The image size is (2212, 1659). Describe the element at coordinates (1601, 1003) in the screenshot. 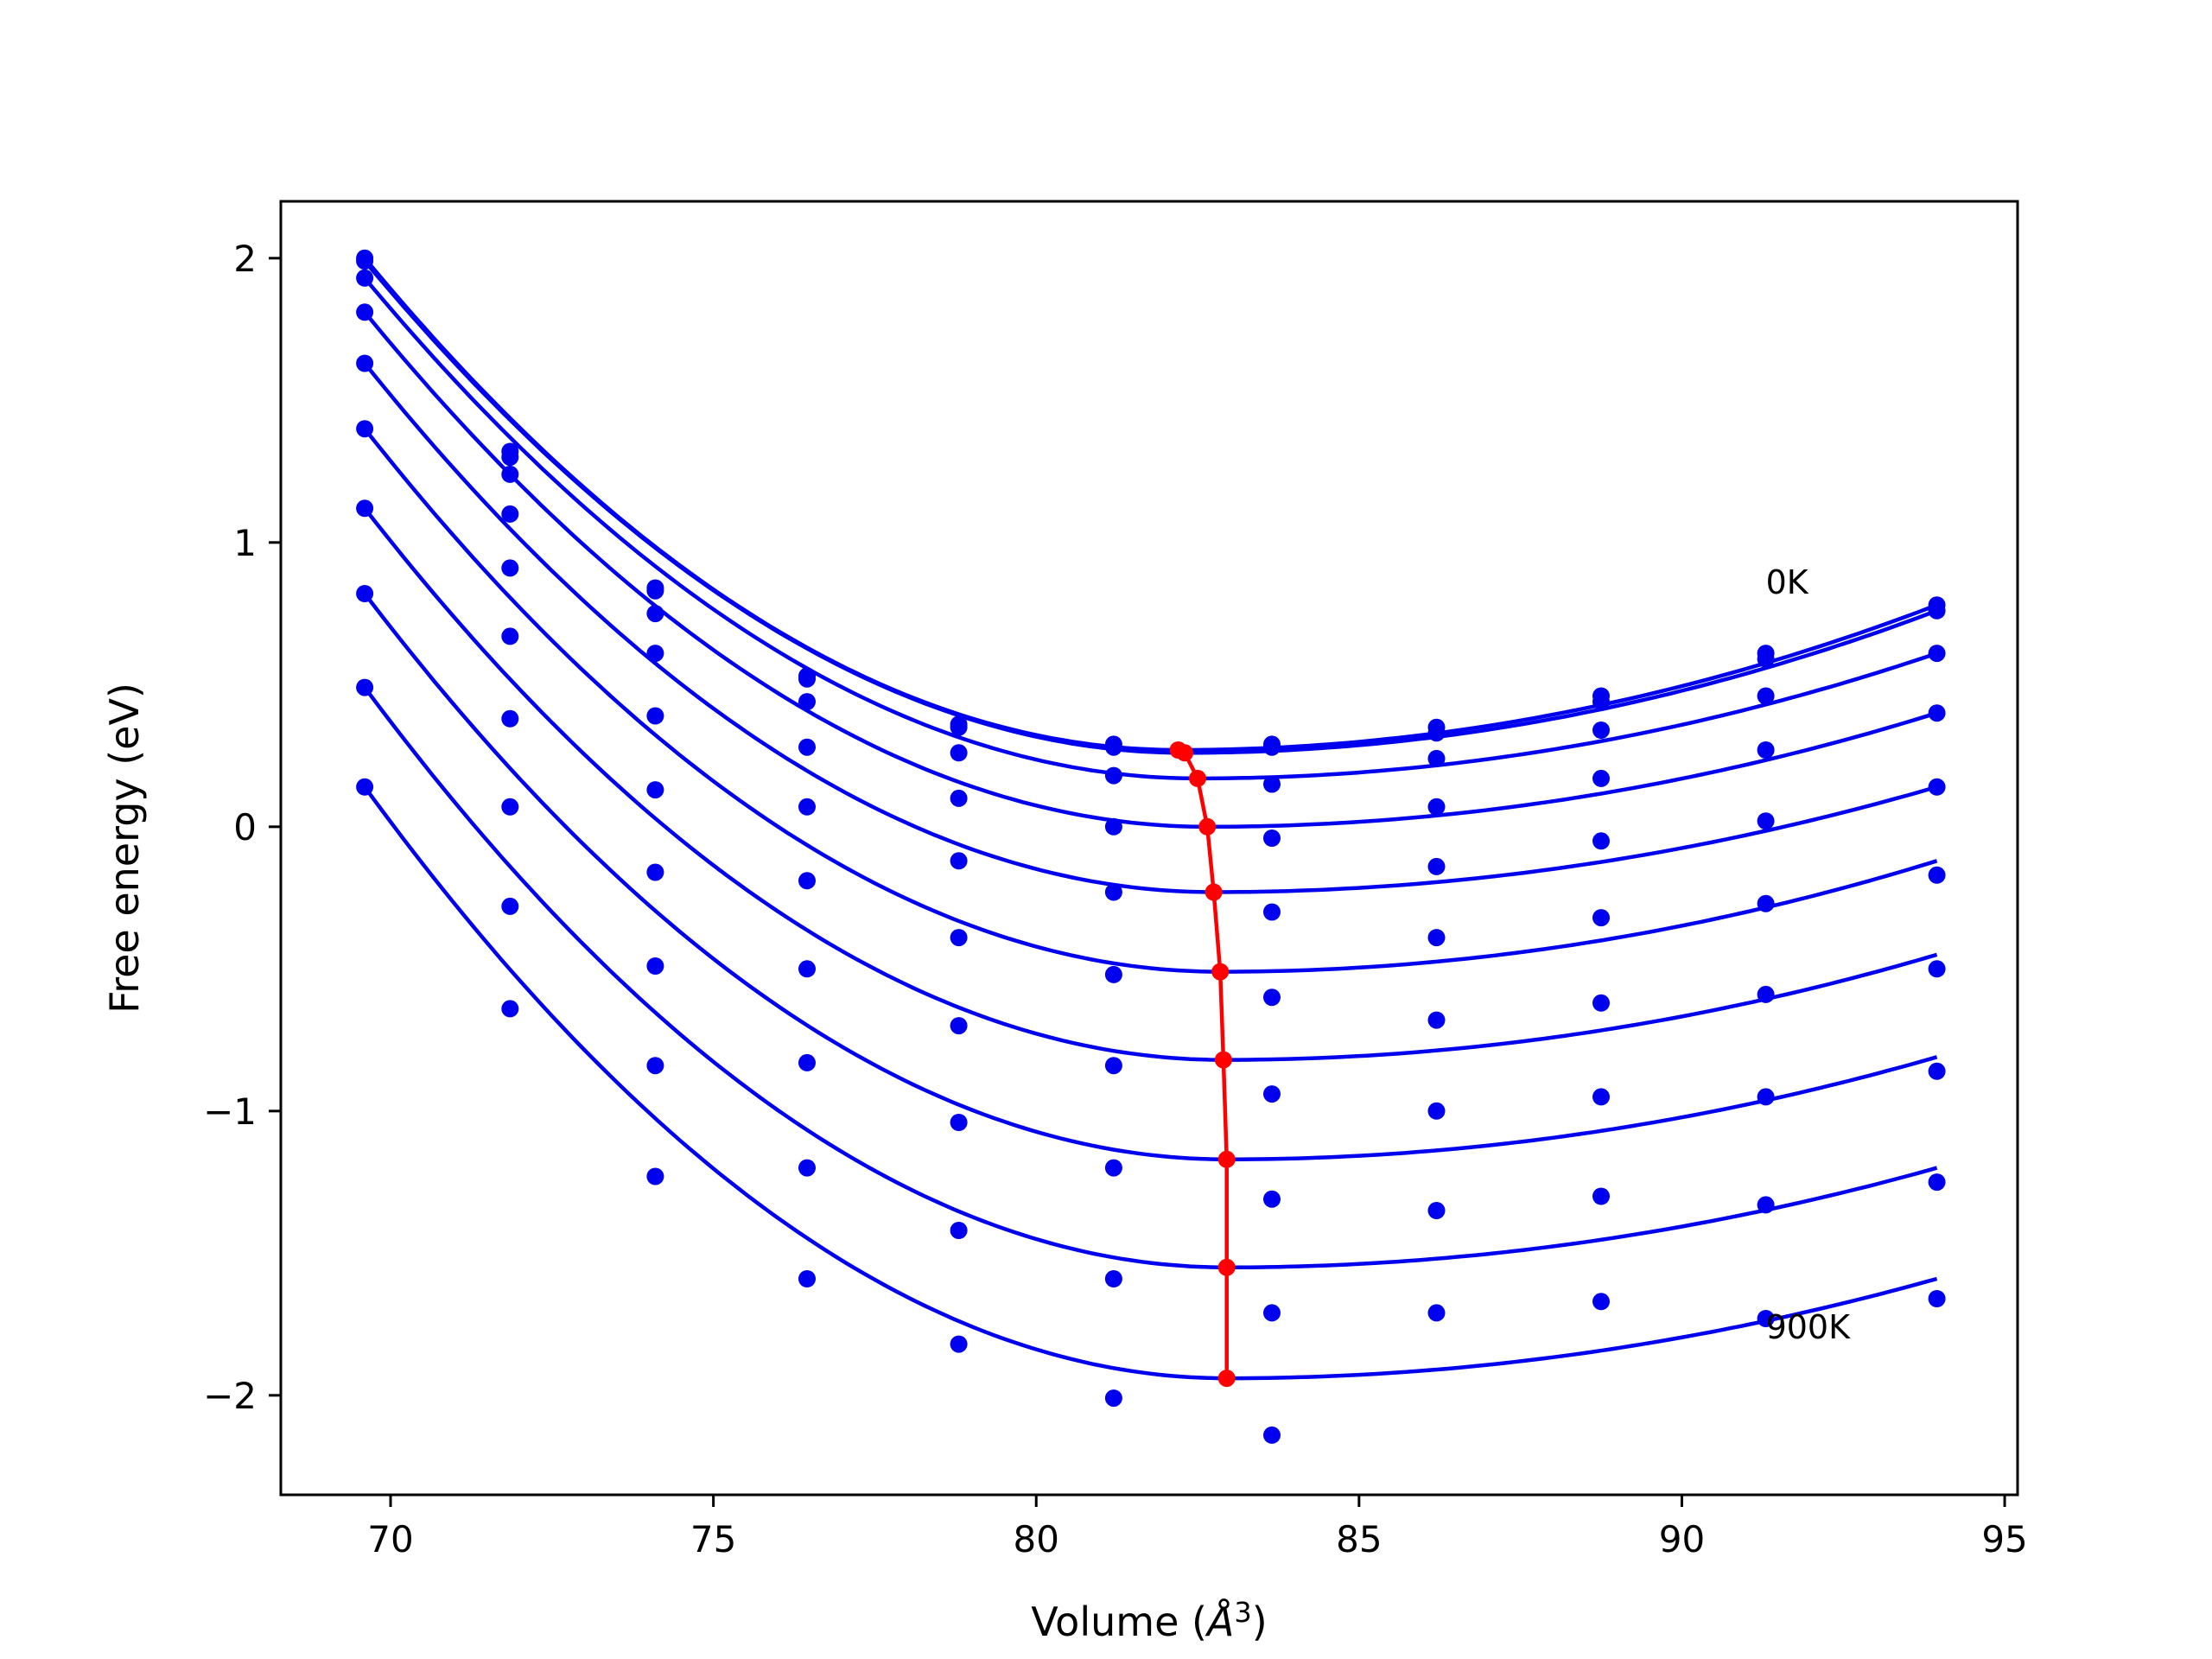

I see `data-point-s7-p9` at that location.